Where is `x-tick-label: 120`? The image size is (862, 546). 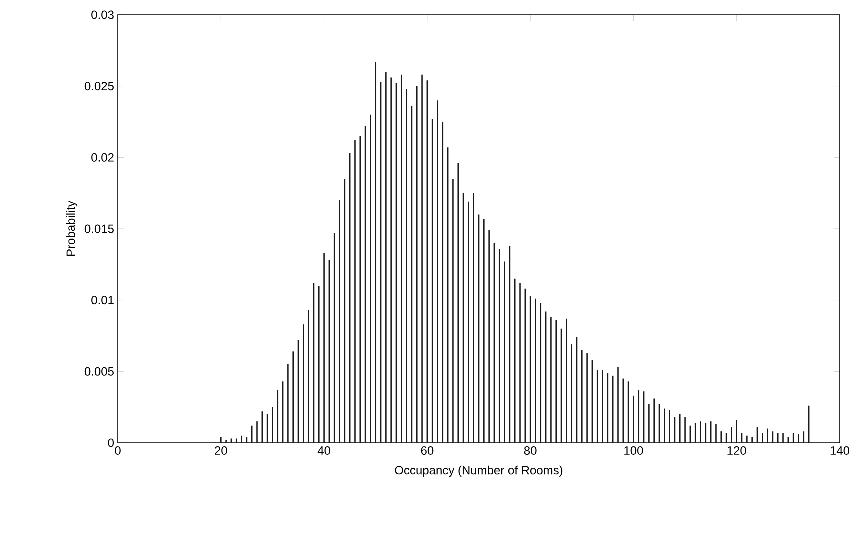 x-tick-label: 120 is located at coordinates (737, 451).